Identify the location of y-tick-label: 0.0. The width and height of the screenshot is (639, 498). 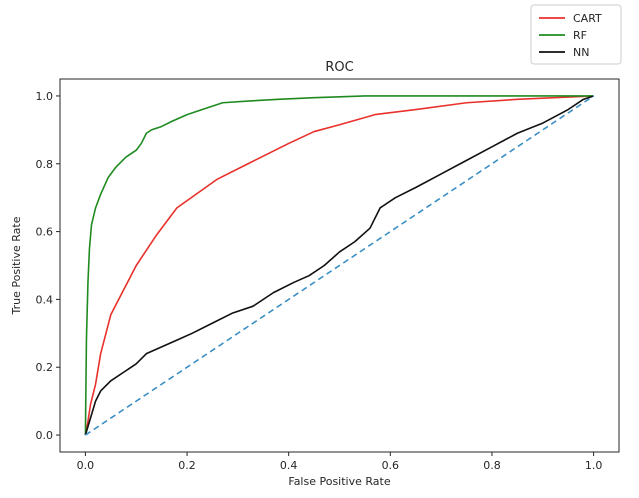
(45, 435).